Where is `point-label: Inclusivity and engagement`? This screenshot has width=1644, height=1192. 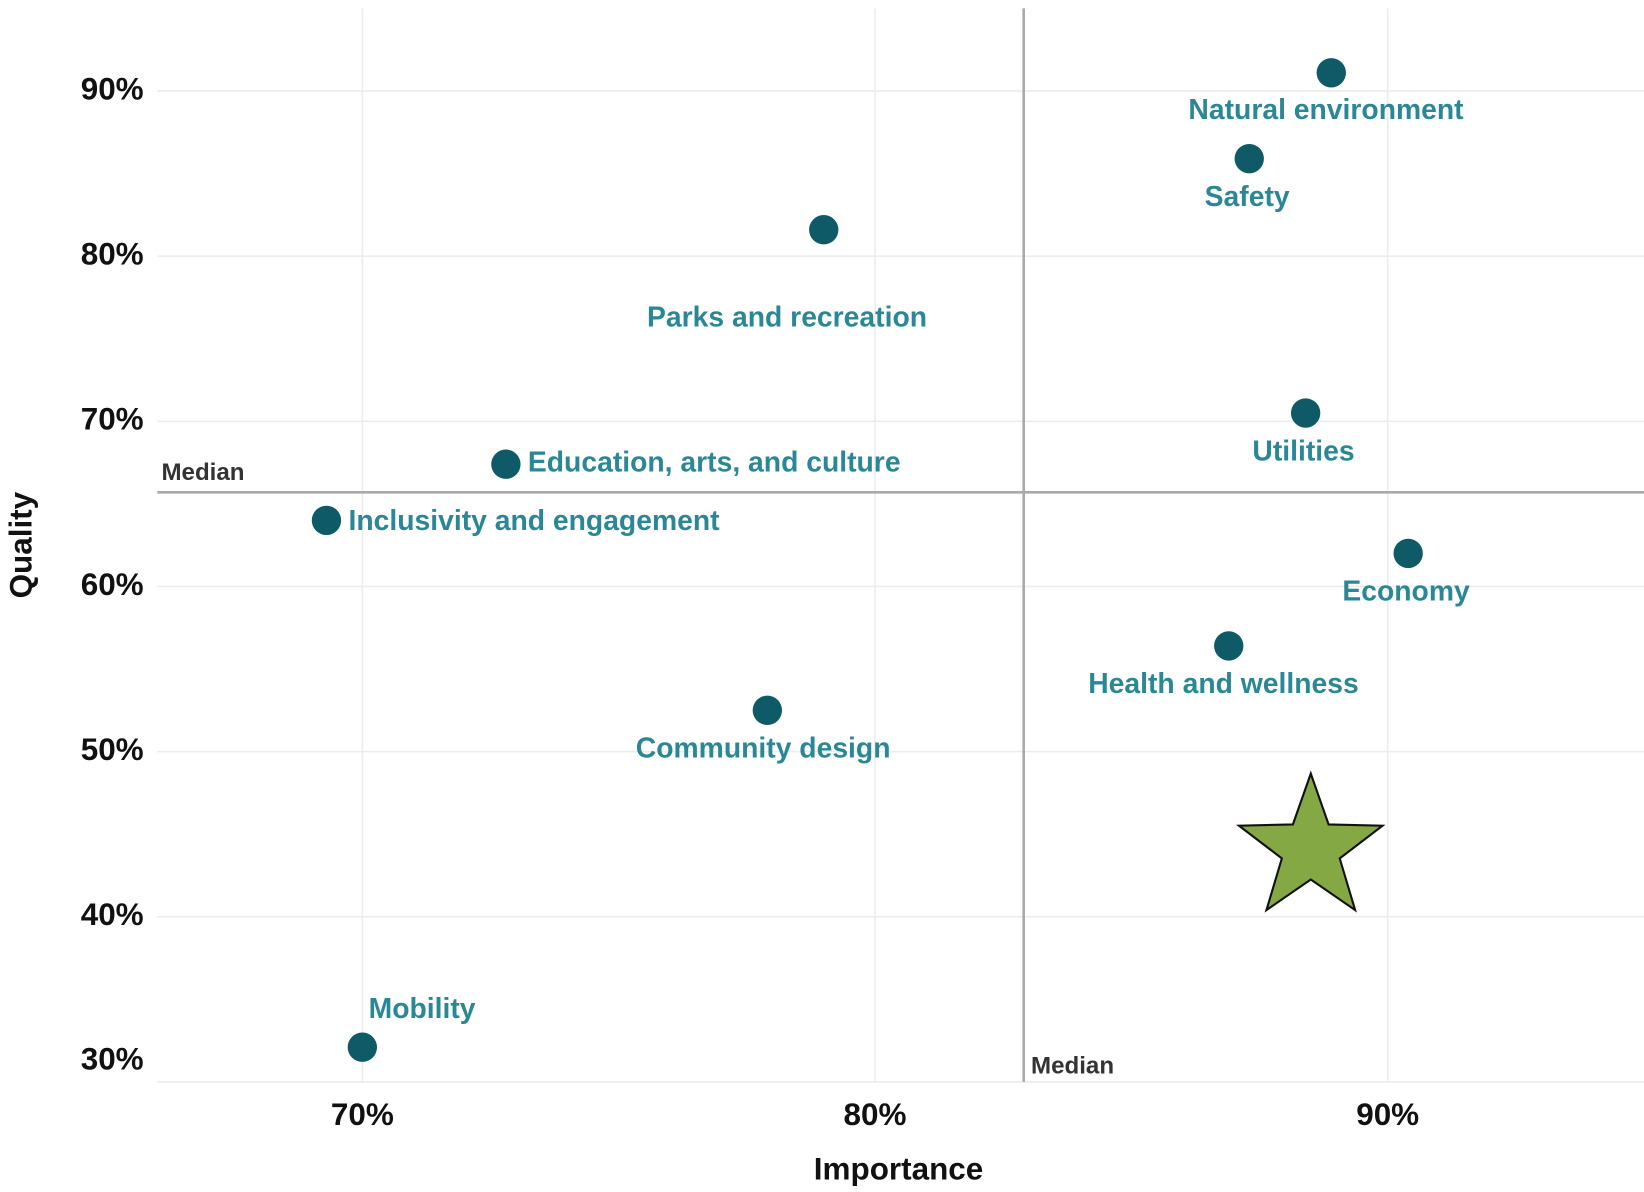 point-label: Inclusivity and engagement is located at coordinates (534, 520).